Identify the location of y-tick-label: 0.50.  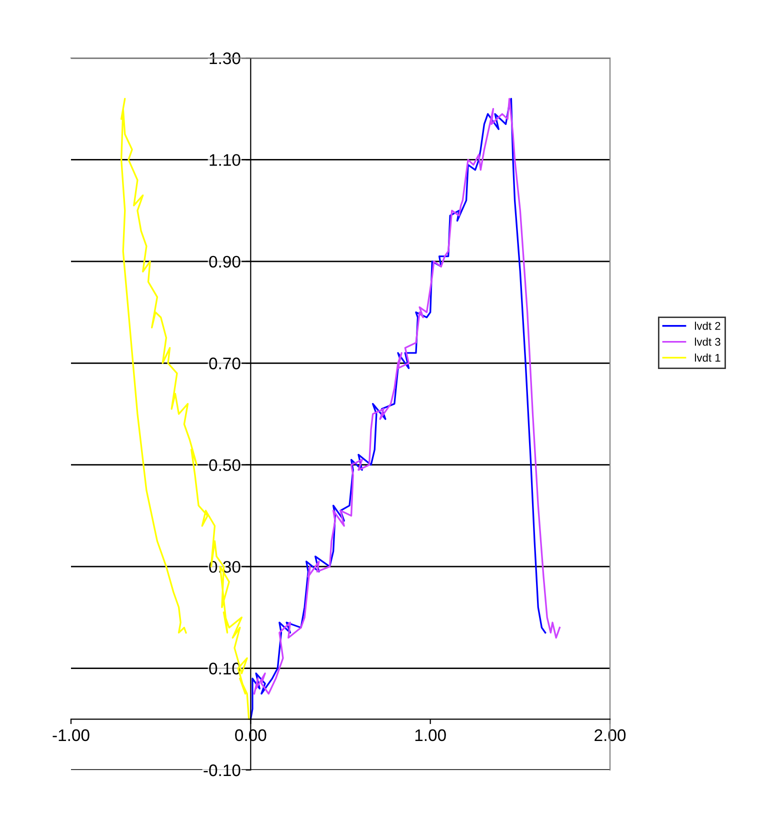
(224, 465).